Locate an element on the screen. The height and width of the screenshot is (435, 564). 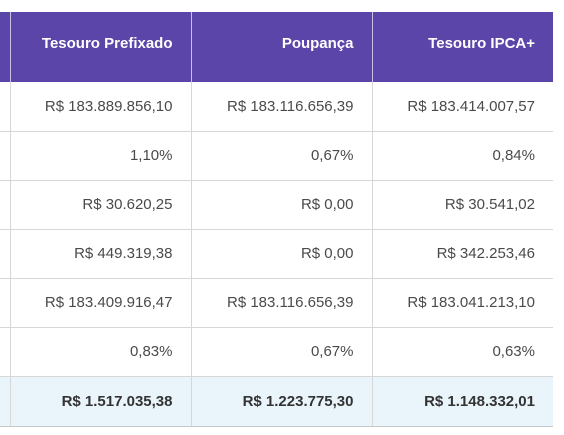
header-stub-cell is located at coordinates (5, 47).